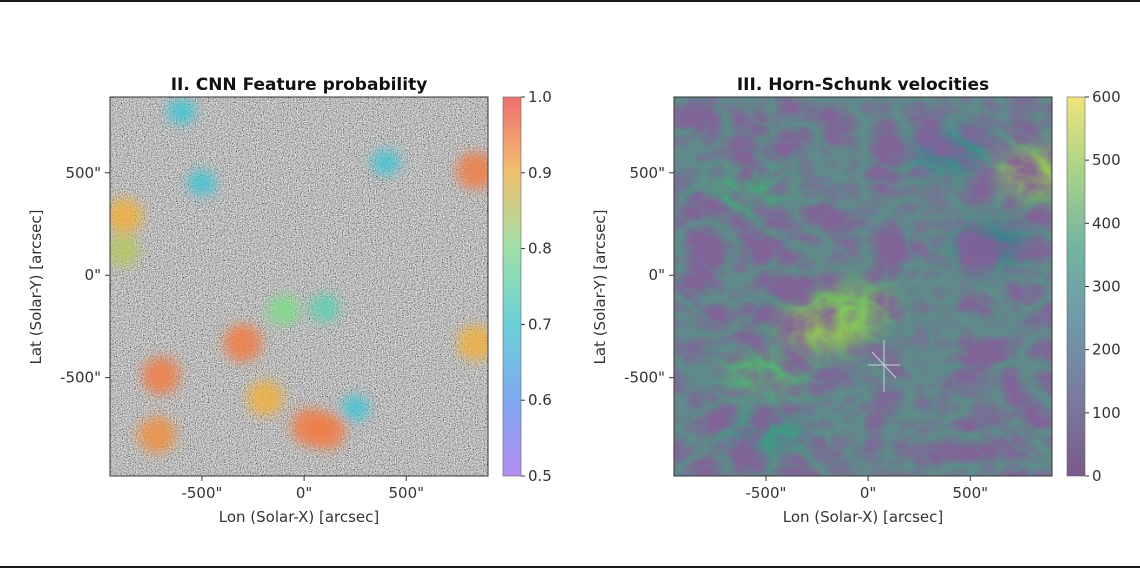 The width and height of the screenshot is (1140, 570). Describe the element at coordinates (884, 366) in the screenshot. I see `right-center-marker` at that location.